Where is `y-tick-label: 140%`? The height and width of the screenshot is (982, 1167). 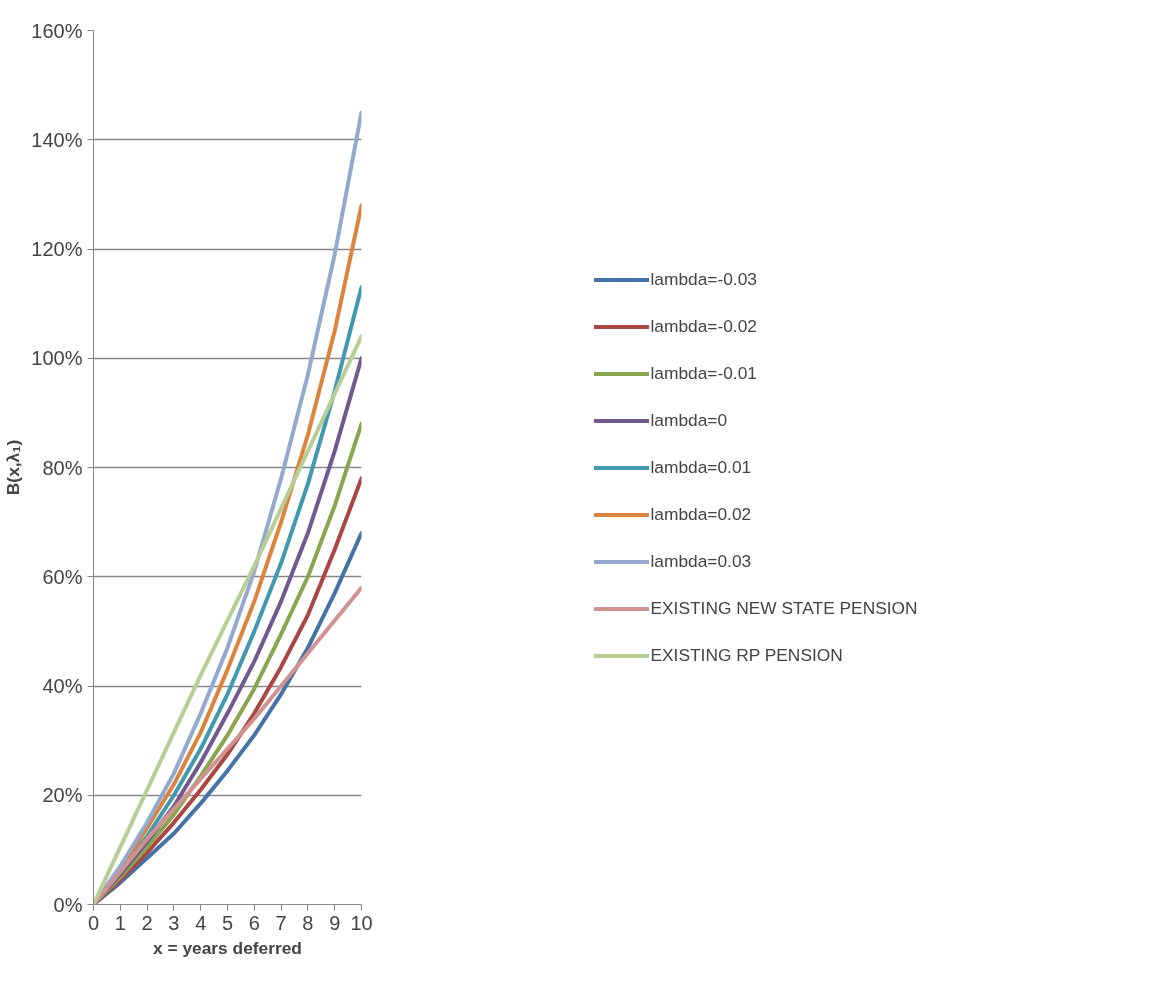
y-tick-label: 140% is located at coordinates (57, 139).